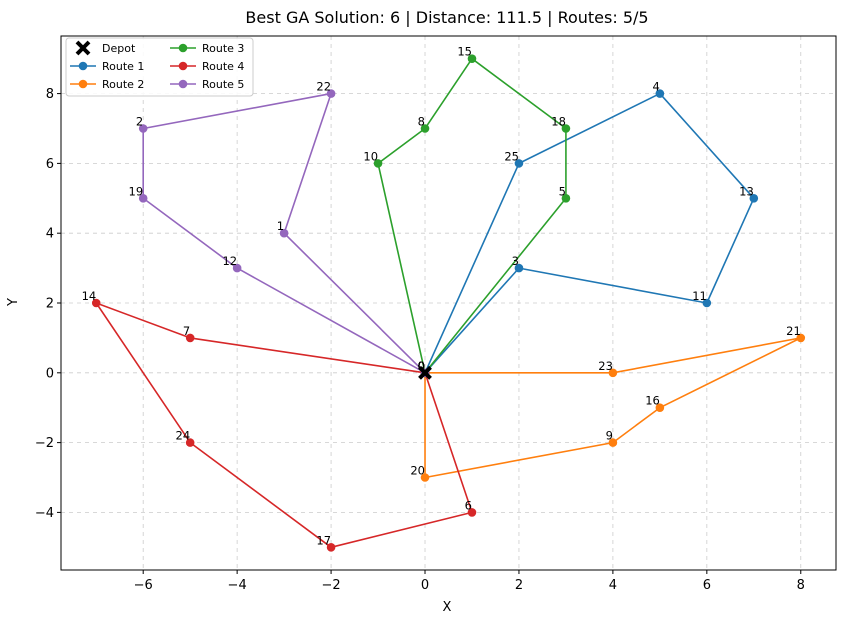 The image size is (844, 624). What do you see at coordinates (119, 48) in the screenshot?
I see `legend-label: Depot` at bounding box center [119, 48].